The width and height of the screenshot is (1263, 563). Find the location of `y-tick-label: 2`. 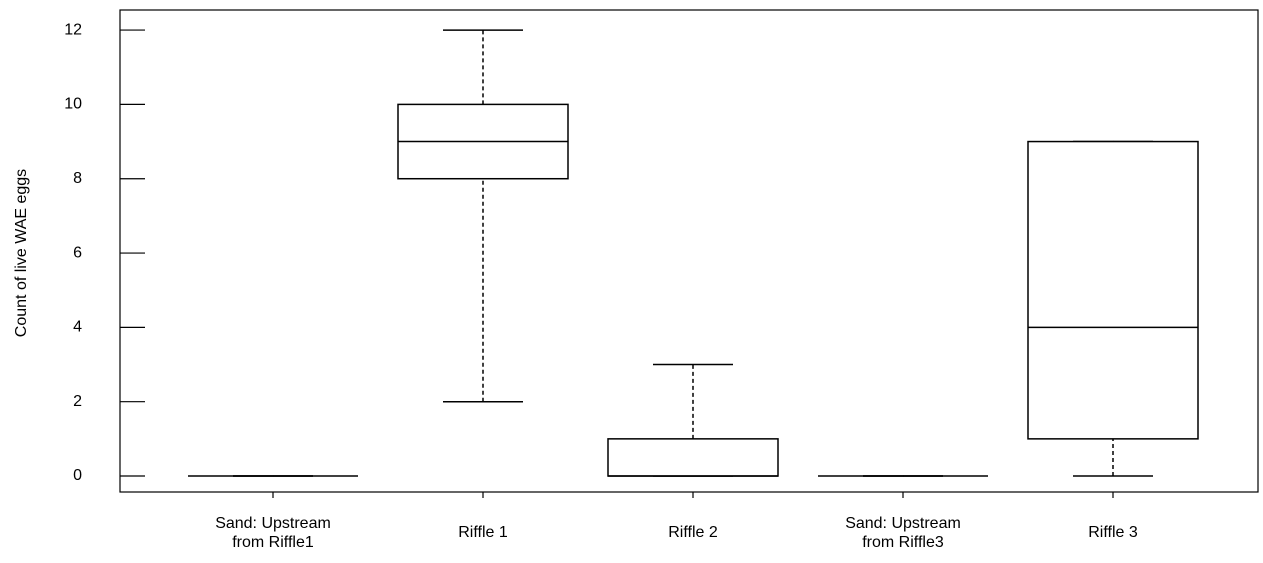

y-tick-label: 2 is located at coordinates (77, 401).